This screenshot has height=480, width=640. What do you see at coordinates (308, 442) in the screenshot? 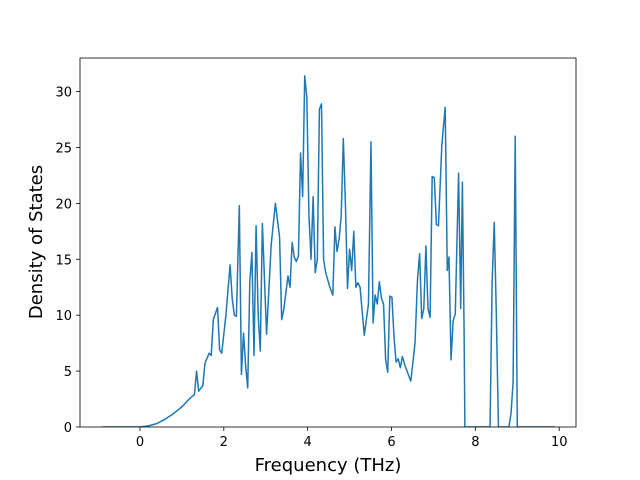
I see `x-tick-label: 4` at bounding box center [308, 442].